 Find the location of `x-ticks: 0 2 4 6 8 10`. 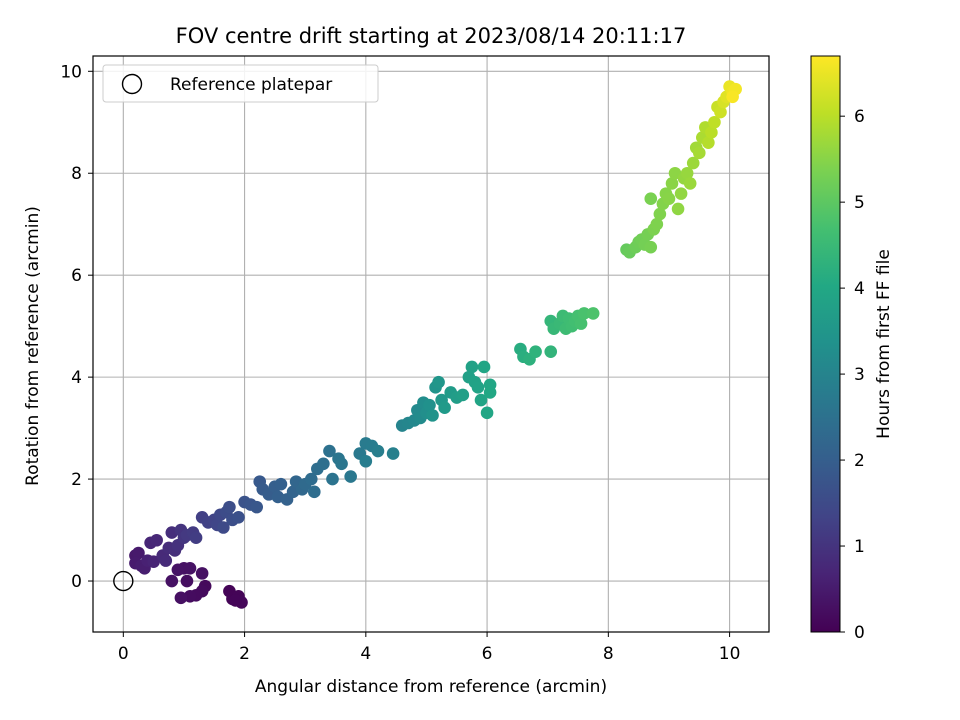

x-ticks: 0 2 4 6 8 10 is located at coordinates (429, 648).